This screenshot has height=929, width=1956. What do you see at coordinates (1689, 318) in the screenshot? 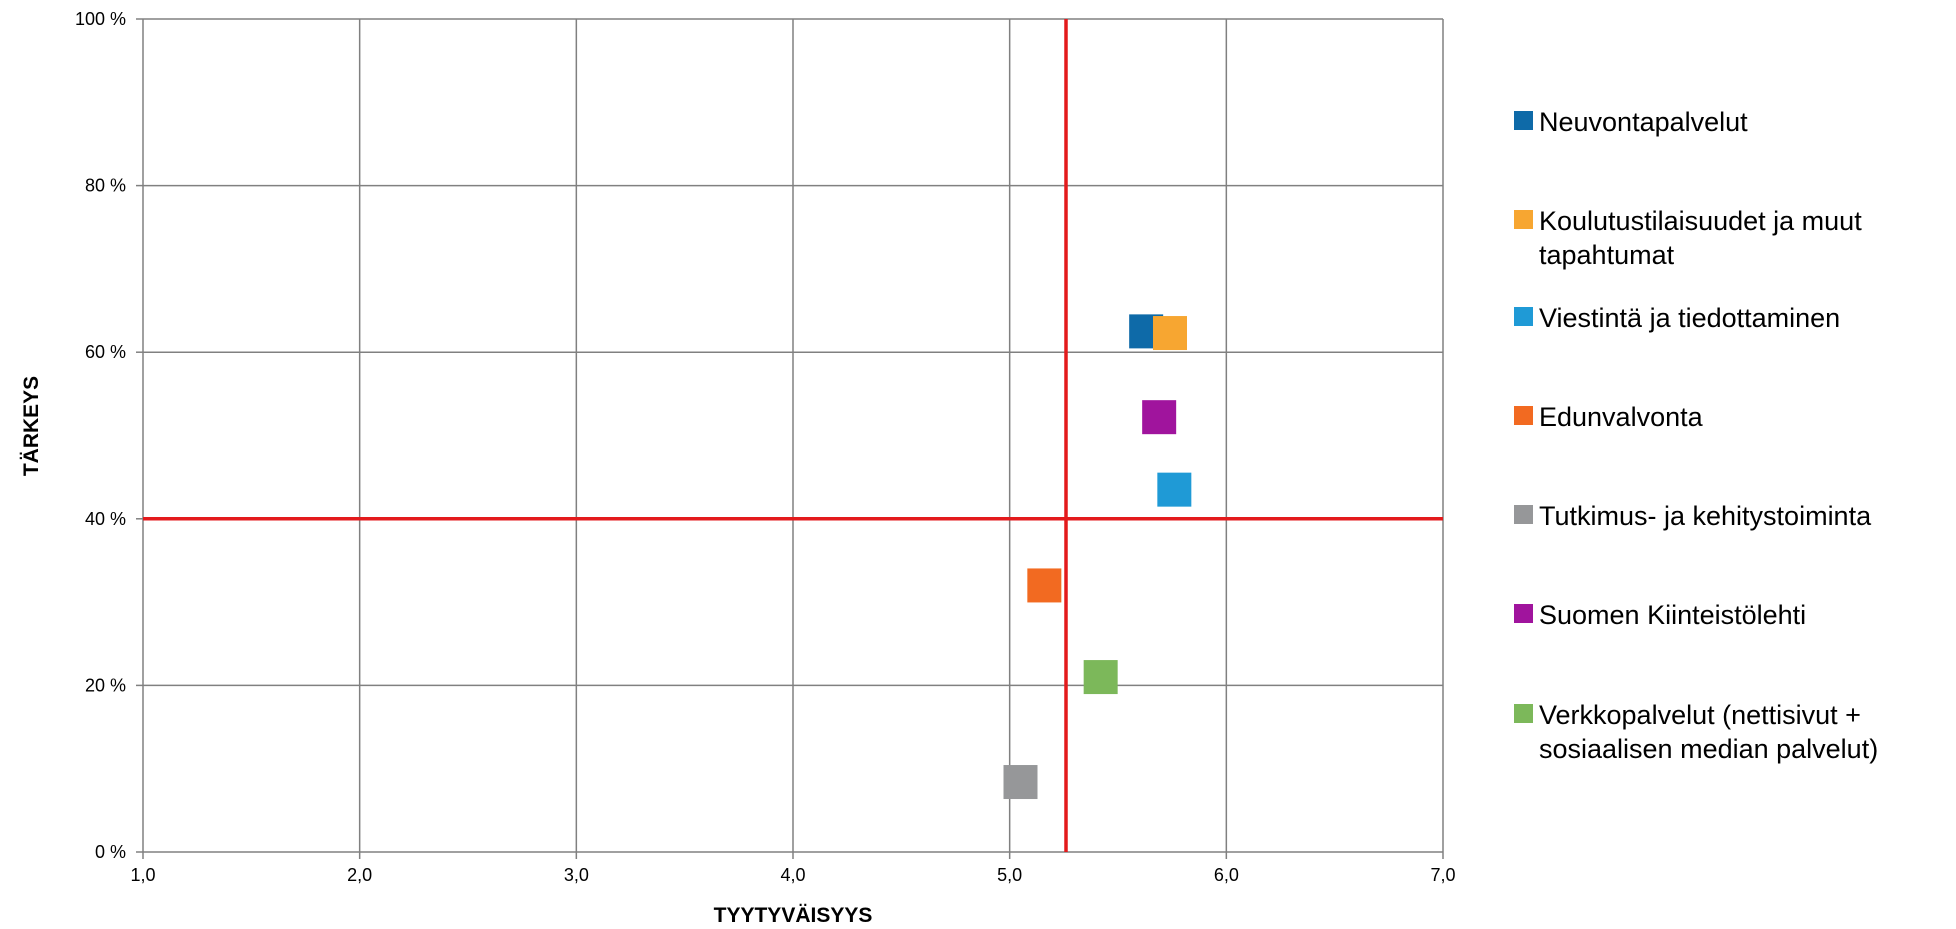
I see `legend-label: Viestintä ja tiedottaminen` at bounding box center [1689, 318].